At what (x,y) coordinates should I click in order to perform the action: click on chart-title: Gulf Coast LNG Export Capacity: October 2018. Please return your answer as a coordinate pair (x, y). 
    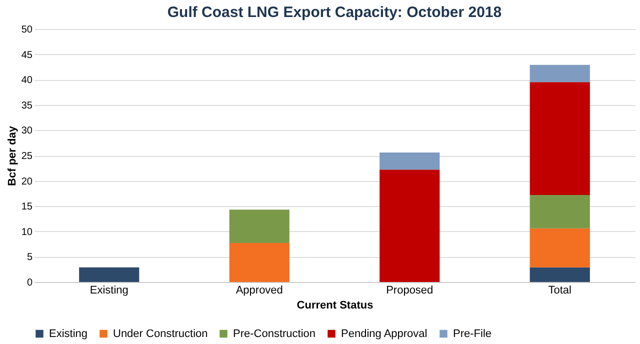
    Looking at the image, I should click on (334, 12).